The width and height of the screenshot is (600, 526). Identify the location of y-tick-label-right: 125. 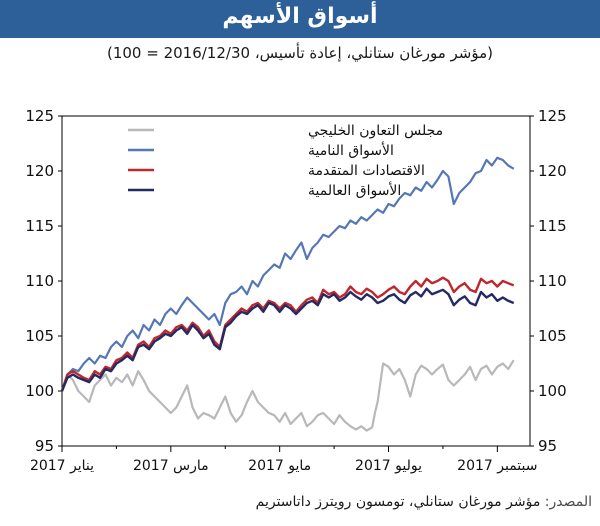
(552, 116).